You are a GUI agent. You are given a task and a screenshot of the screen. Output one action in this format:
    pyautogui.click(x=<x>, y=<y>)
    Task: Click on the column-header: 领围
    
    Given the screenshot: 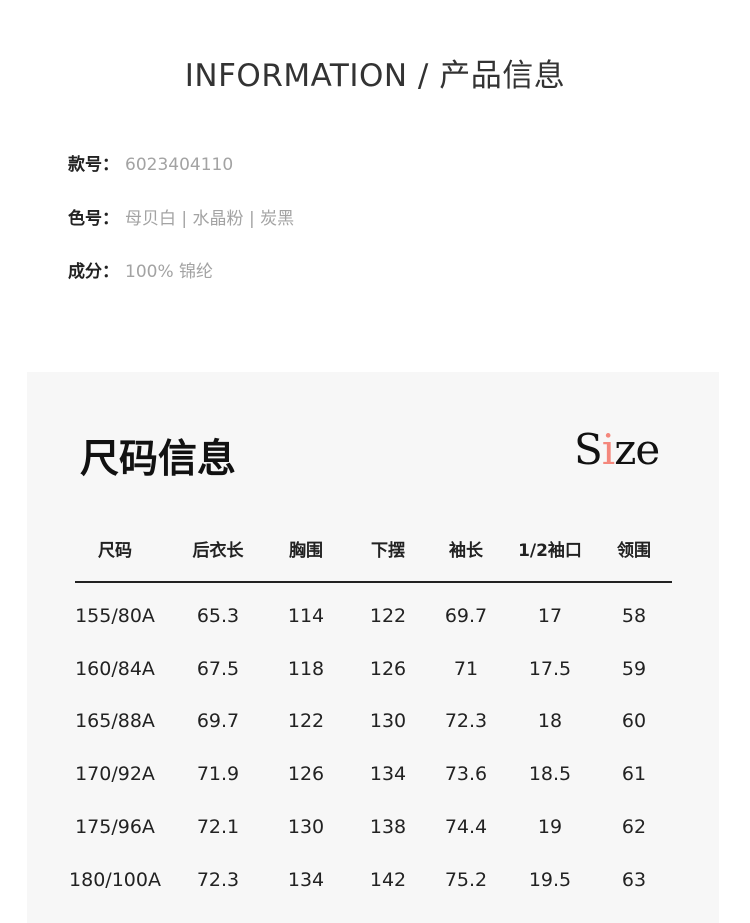 What is the action you would take?
    pyautogui.click(x=634, y=551)
    